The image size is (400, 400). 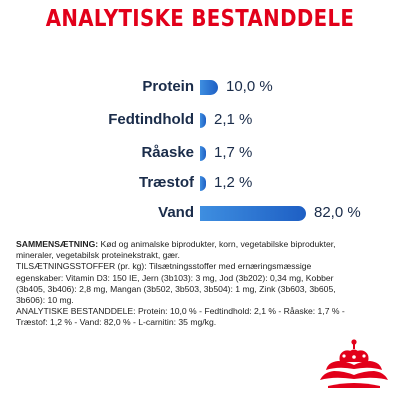 I want to click on nutrient-row-traestof: Træstof 1,2 %, so click(x=200, y=183).